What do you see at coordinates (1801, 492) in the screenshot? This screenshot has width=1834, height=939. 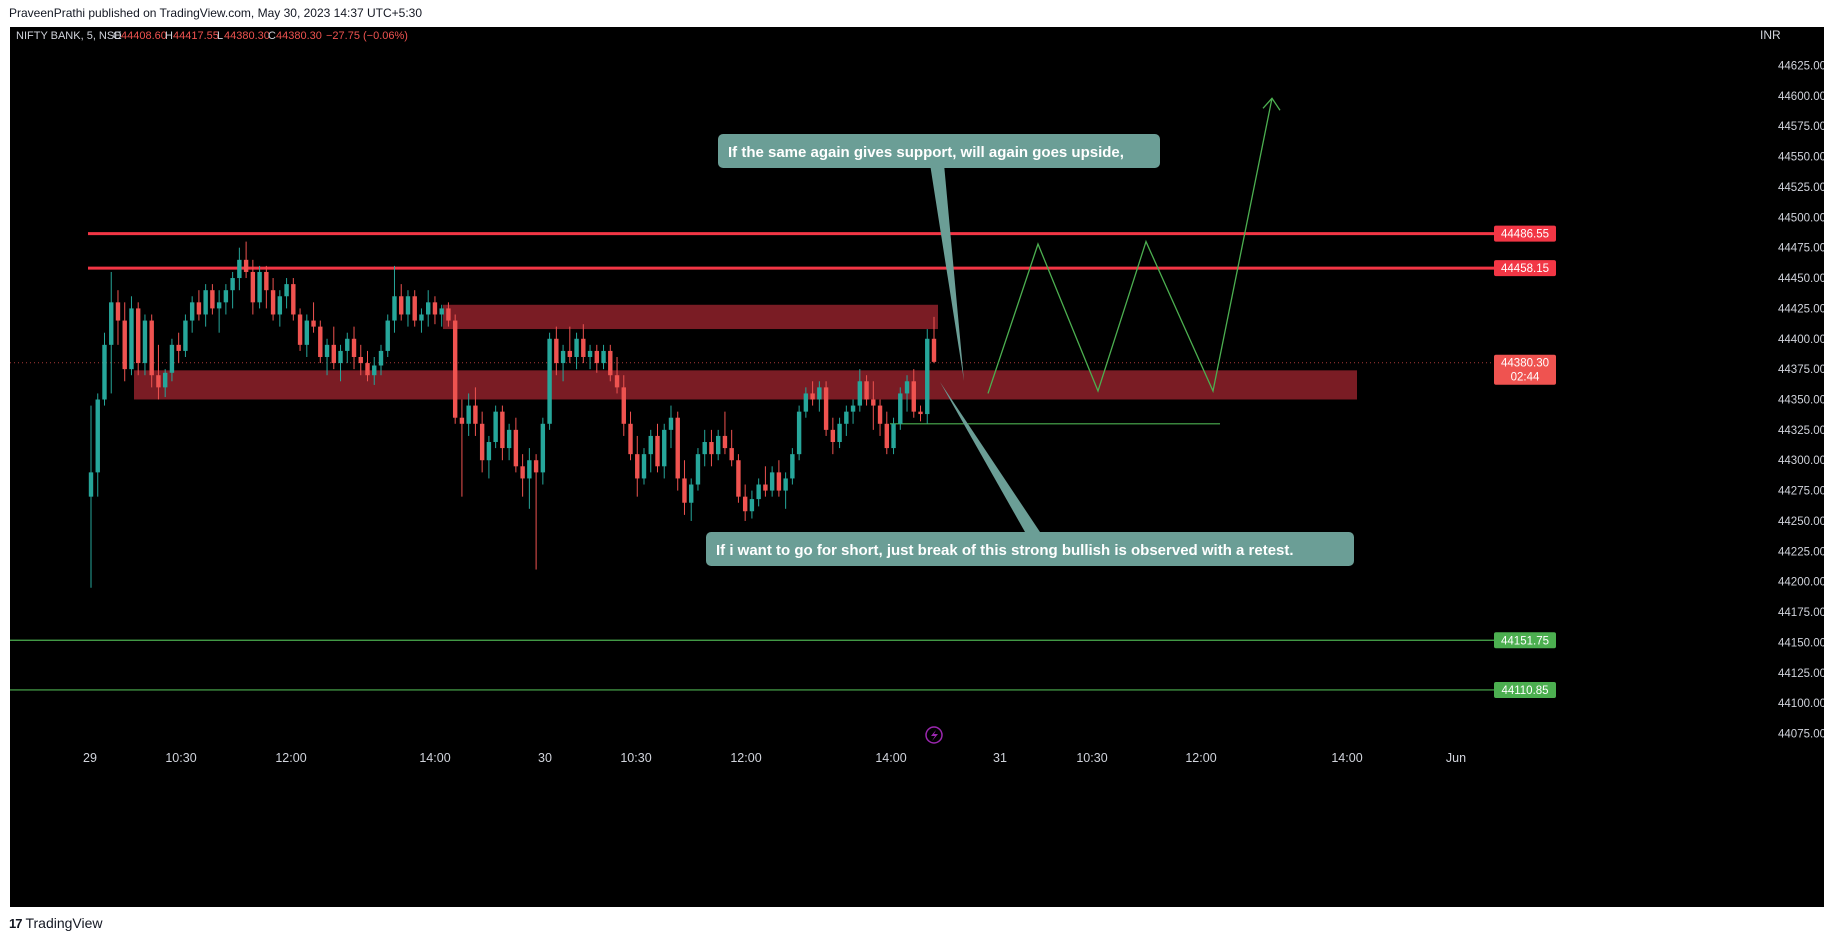 I see `price-tick-label: 44275.00` at bounding box center [1801, 492].